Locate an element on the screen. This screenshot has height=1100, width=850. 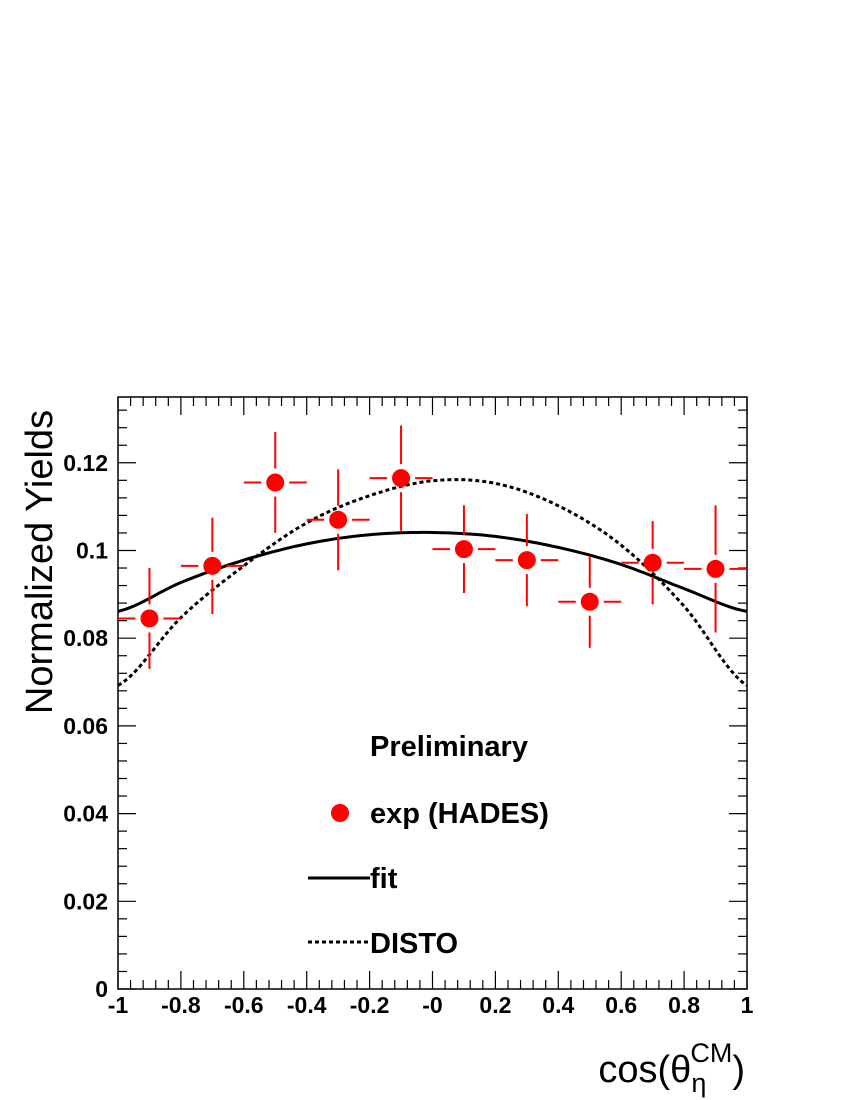
y-tick-label: 0.08 is located at coordinates (85, 638).